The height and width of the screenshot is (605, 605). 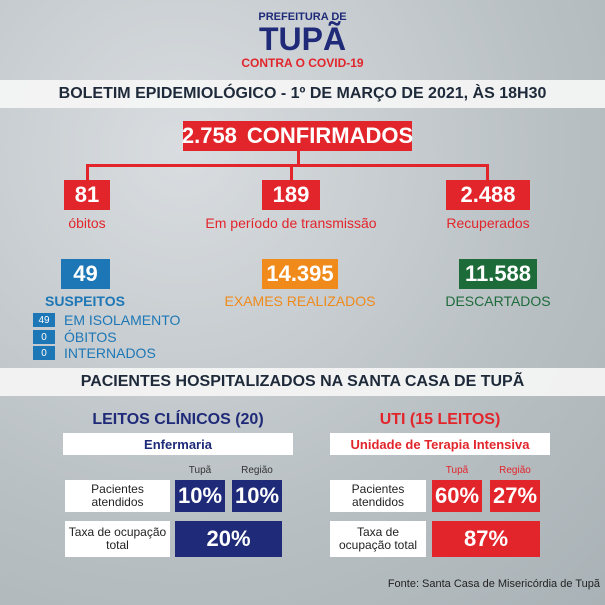 What do you see at coordinates (122, 320) in the screenshot?
I see `suspect-label: EM ISOLAMENTO` at bounding box center [122, 320].